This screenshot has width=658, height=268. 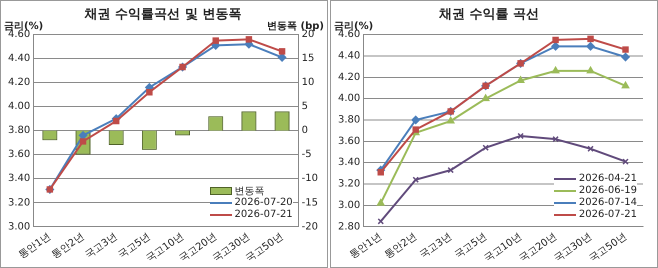 What do you see at coordinates (607, 190) in the screenshot?
I see `legend-label: 2026-06-19` at bounding box center [607, 190].